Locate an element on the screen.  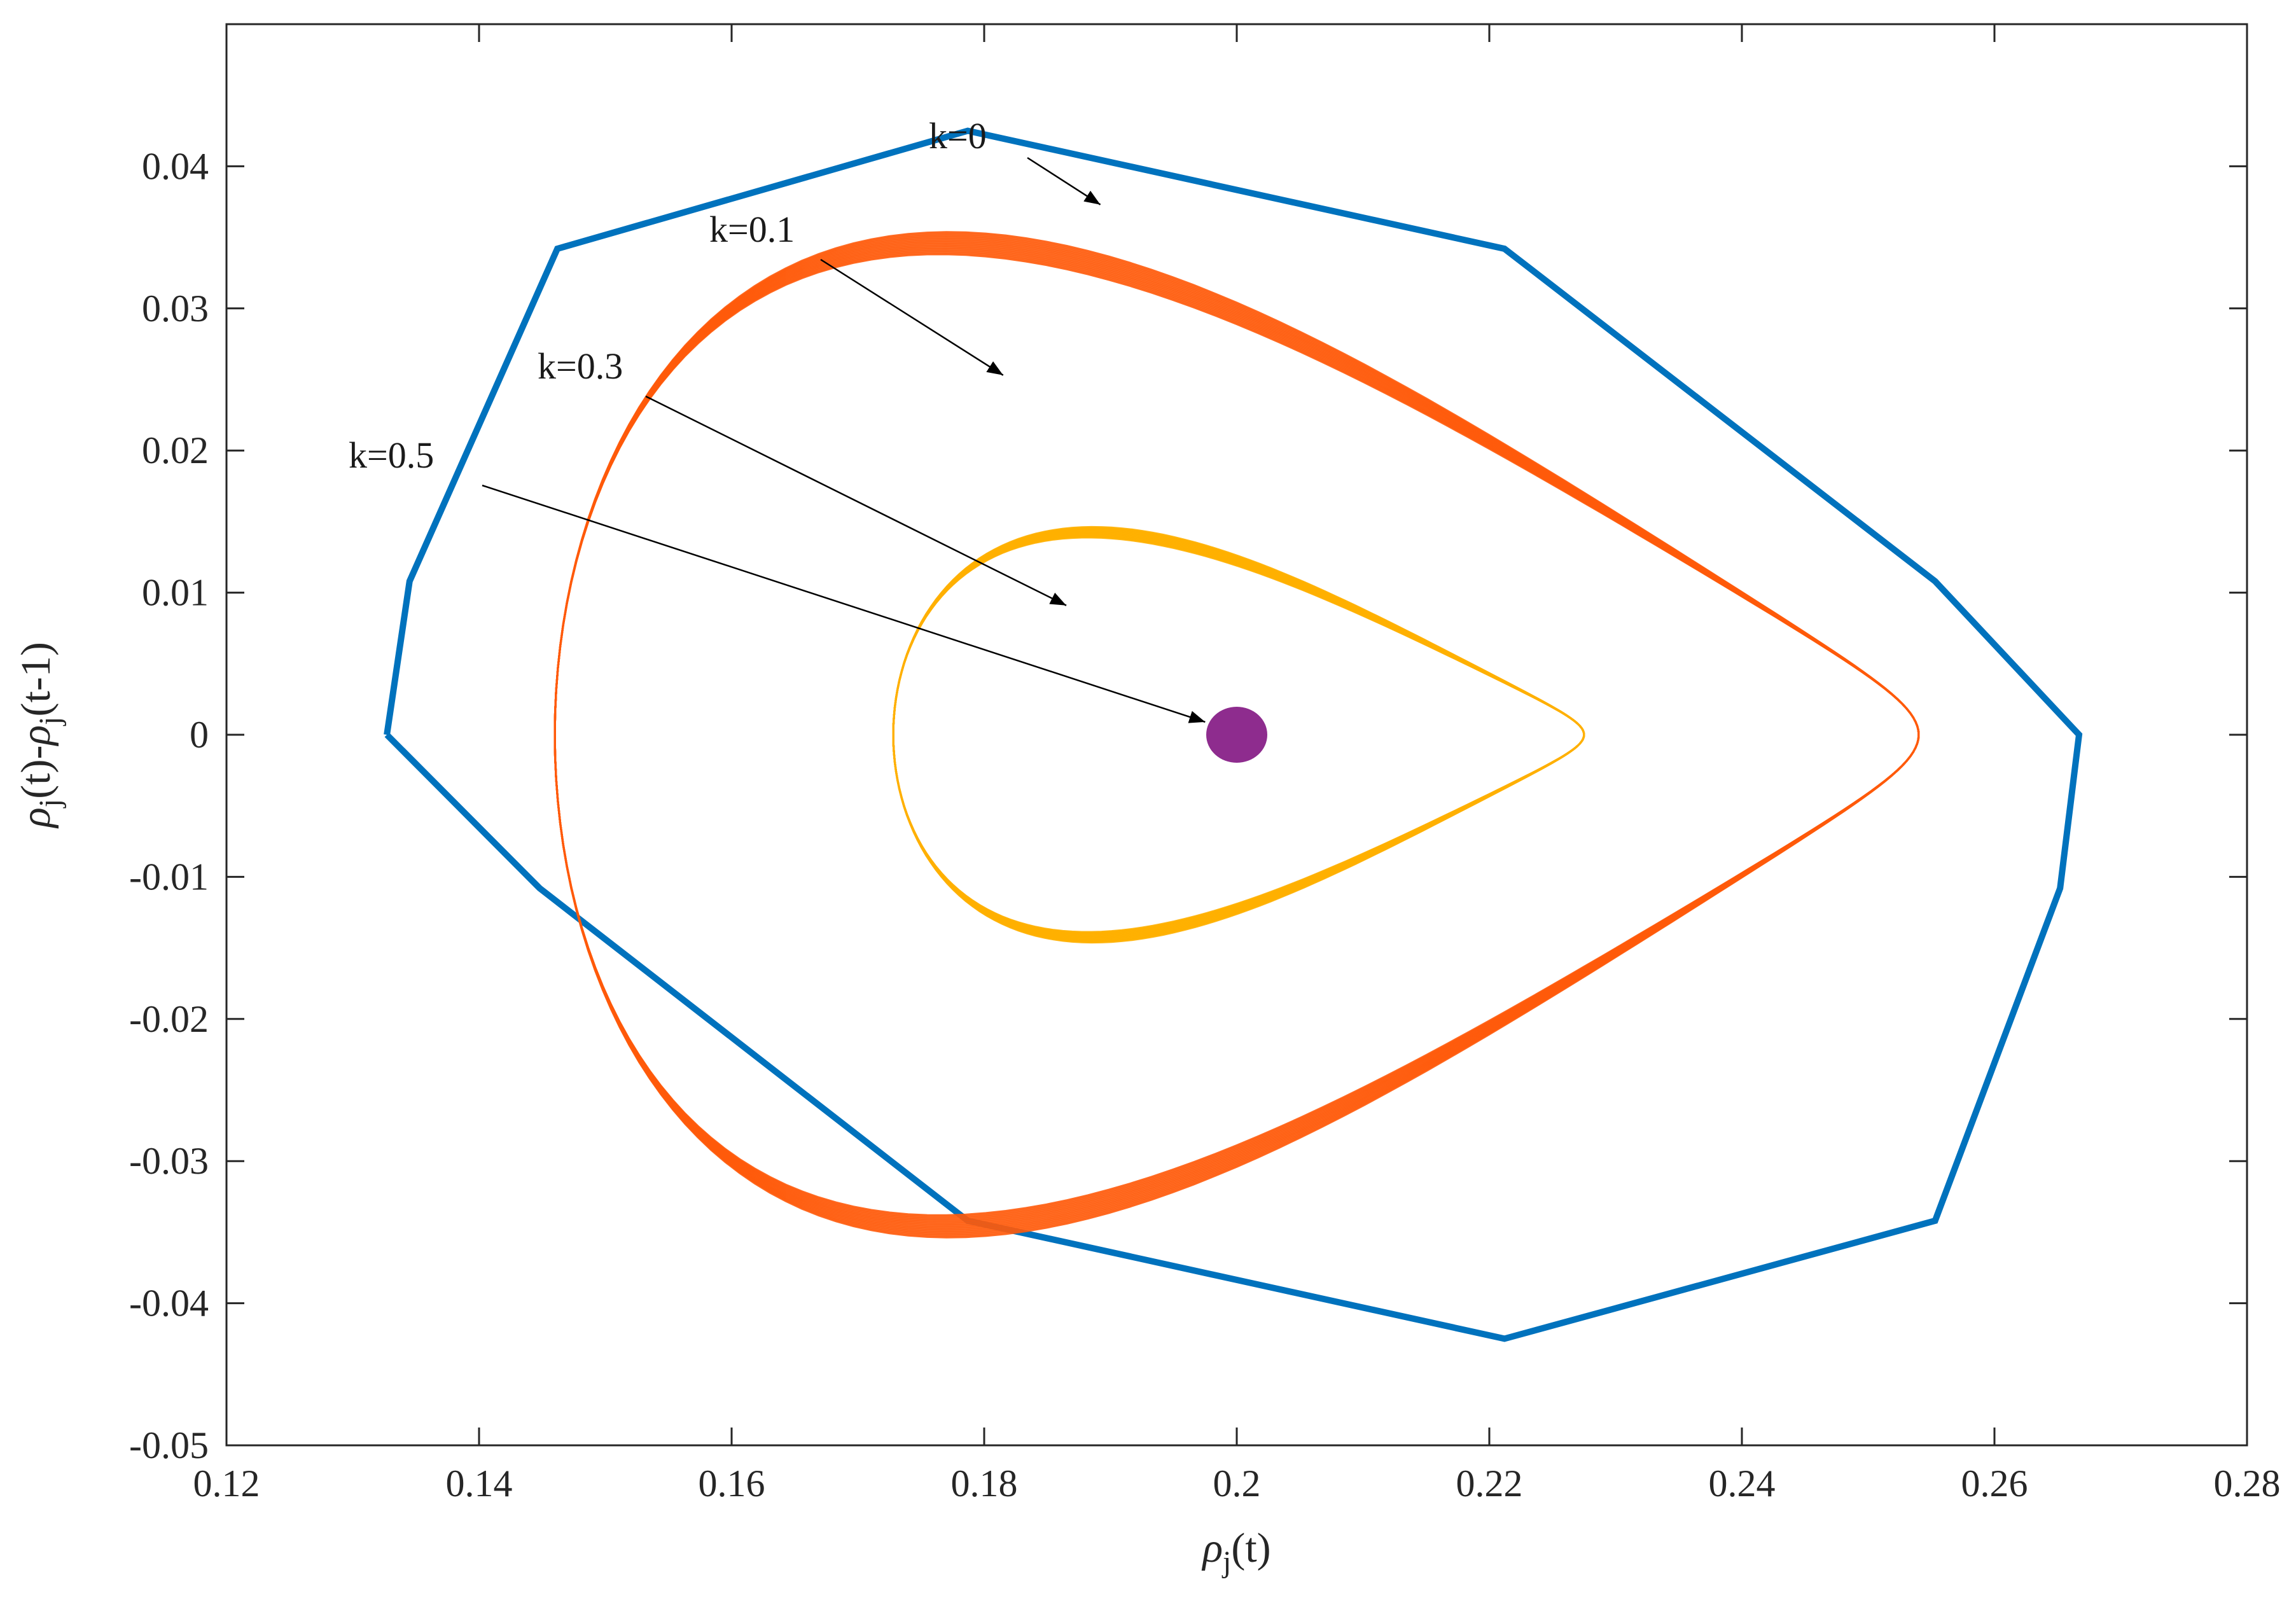
x-tick-label: 0.18 is located at coordinates (984, 1483).